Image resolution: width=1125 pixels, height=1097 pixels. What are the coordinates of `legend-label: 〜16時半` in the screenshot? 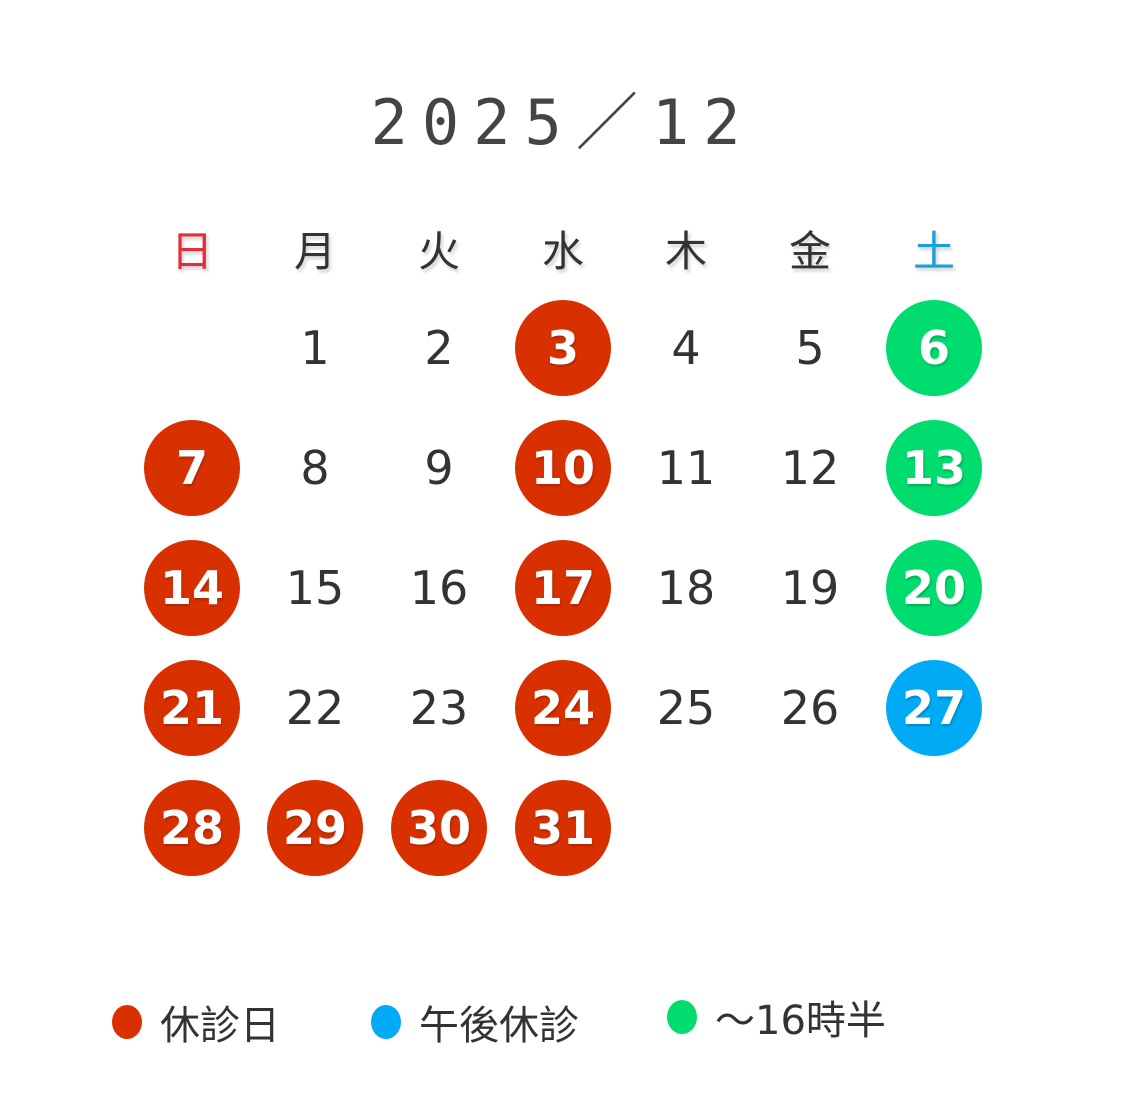 It's located at (800, 1021).